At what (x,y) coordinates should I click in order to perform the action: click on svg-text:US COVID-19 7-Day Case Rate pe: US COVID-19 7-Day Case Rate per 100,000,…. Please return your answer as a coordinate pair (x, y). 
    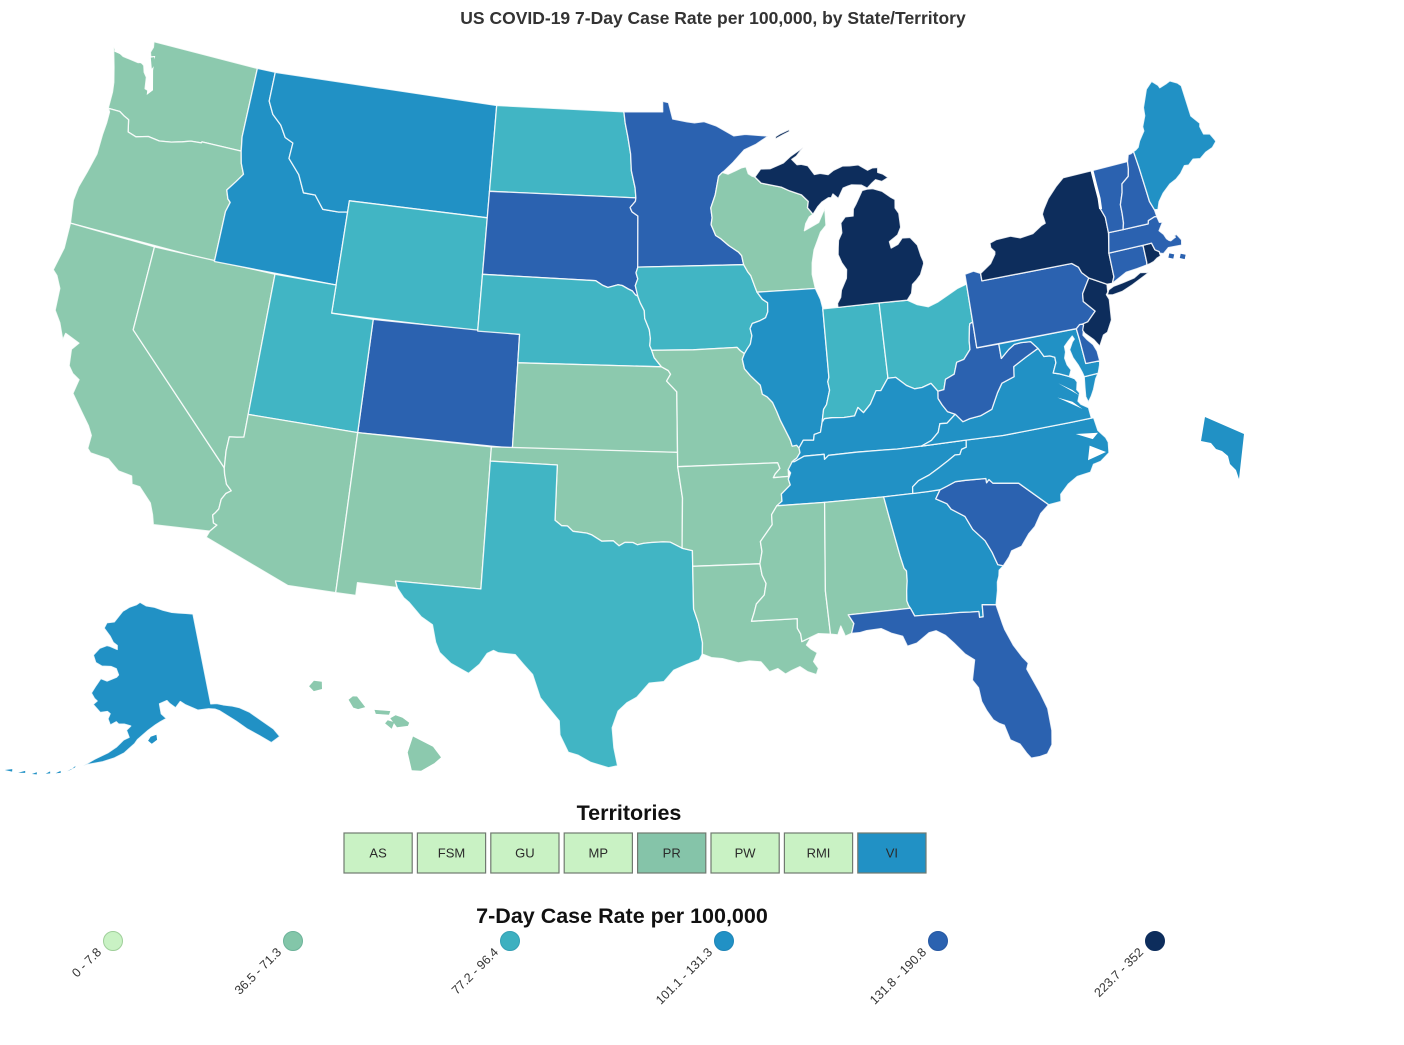
    Looking at the image, I should click on (713, 18).